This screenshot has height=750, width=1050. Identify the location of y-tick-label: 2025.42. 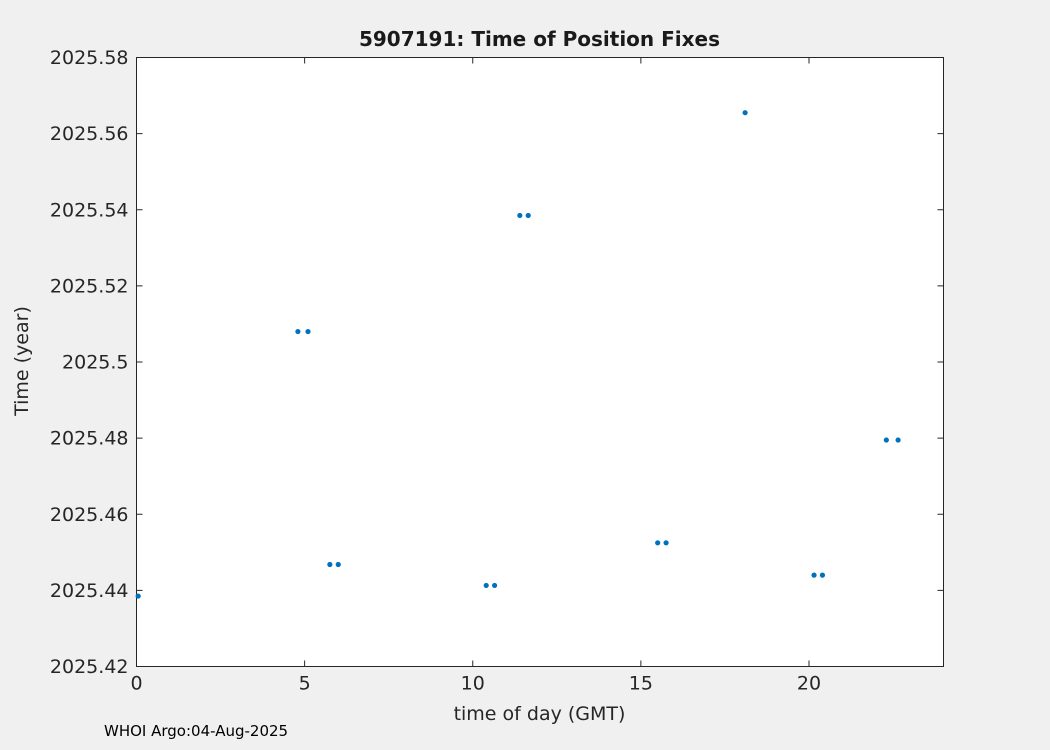
(89, 667).